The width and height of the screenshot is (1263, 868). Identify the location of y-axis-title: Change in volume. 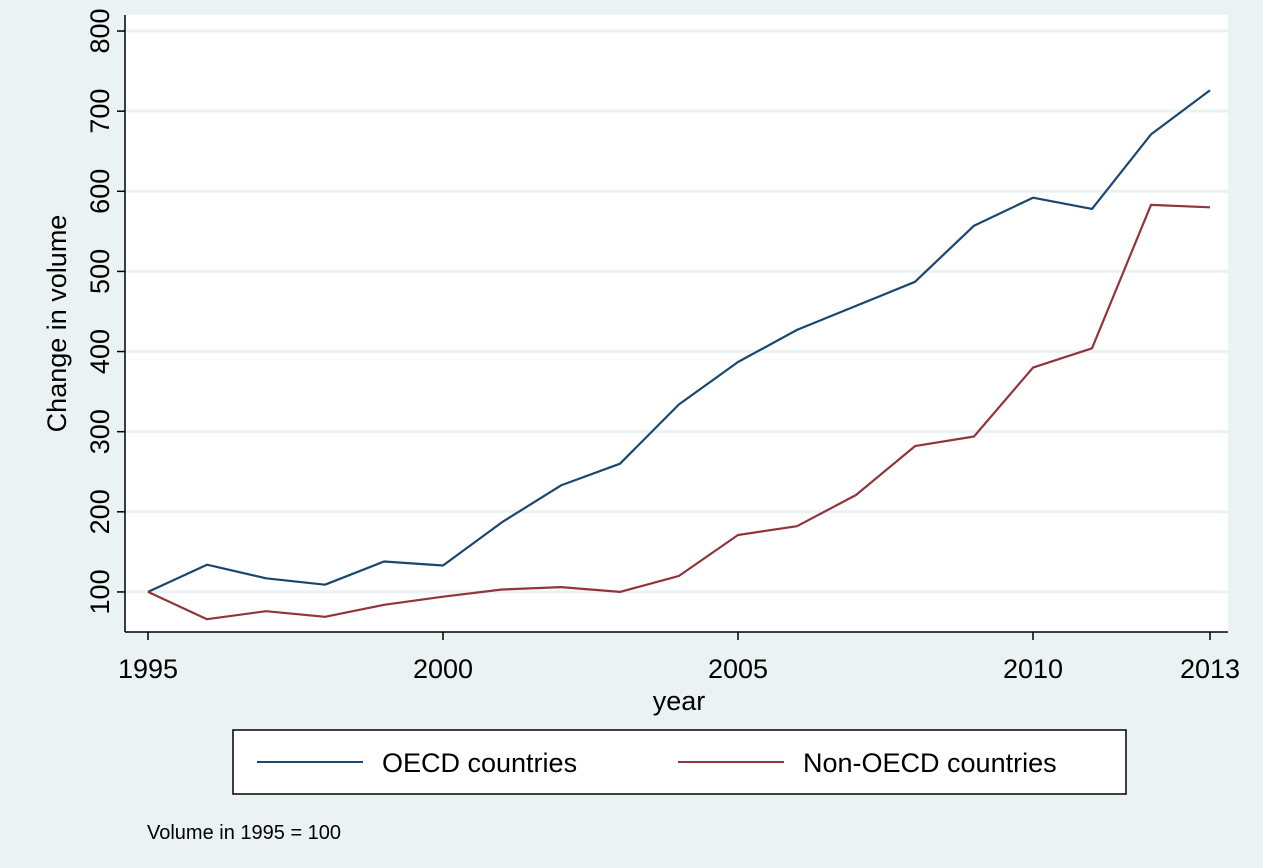
(57, 324).